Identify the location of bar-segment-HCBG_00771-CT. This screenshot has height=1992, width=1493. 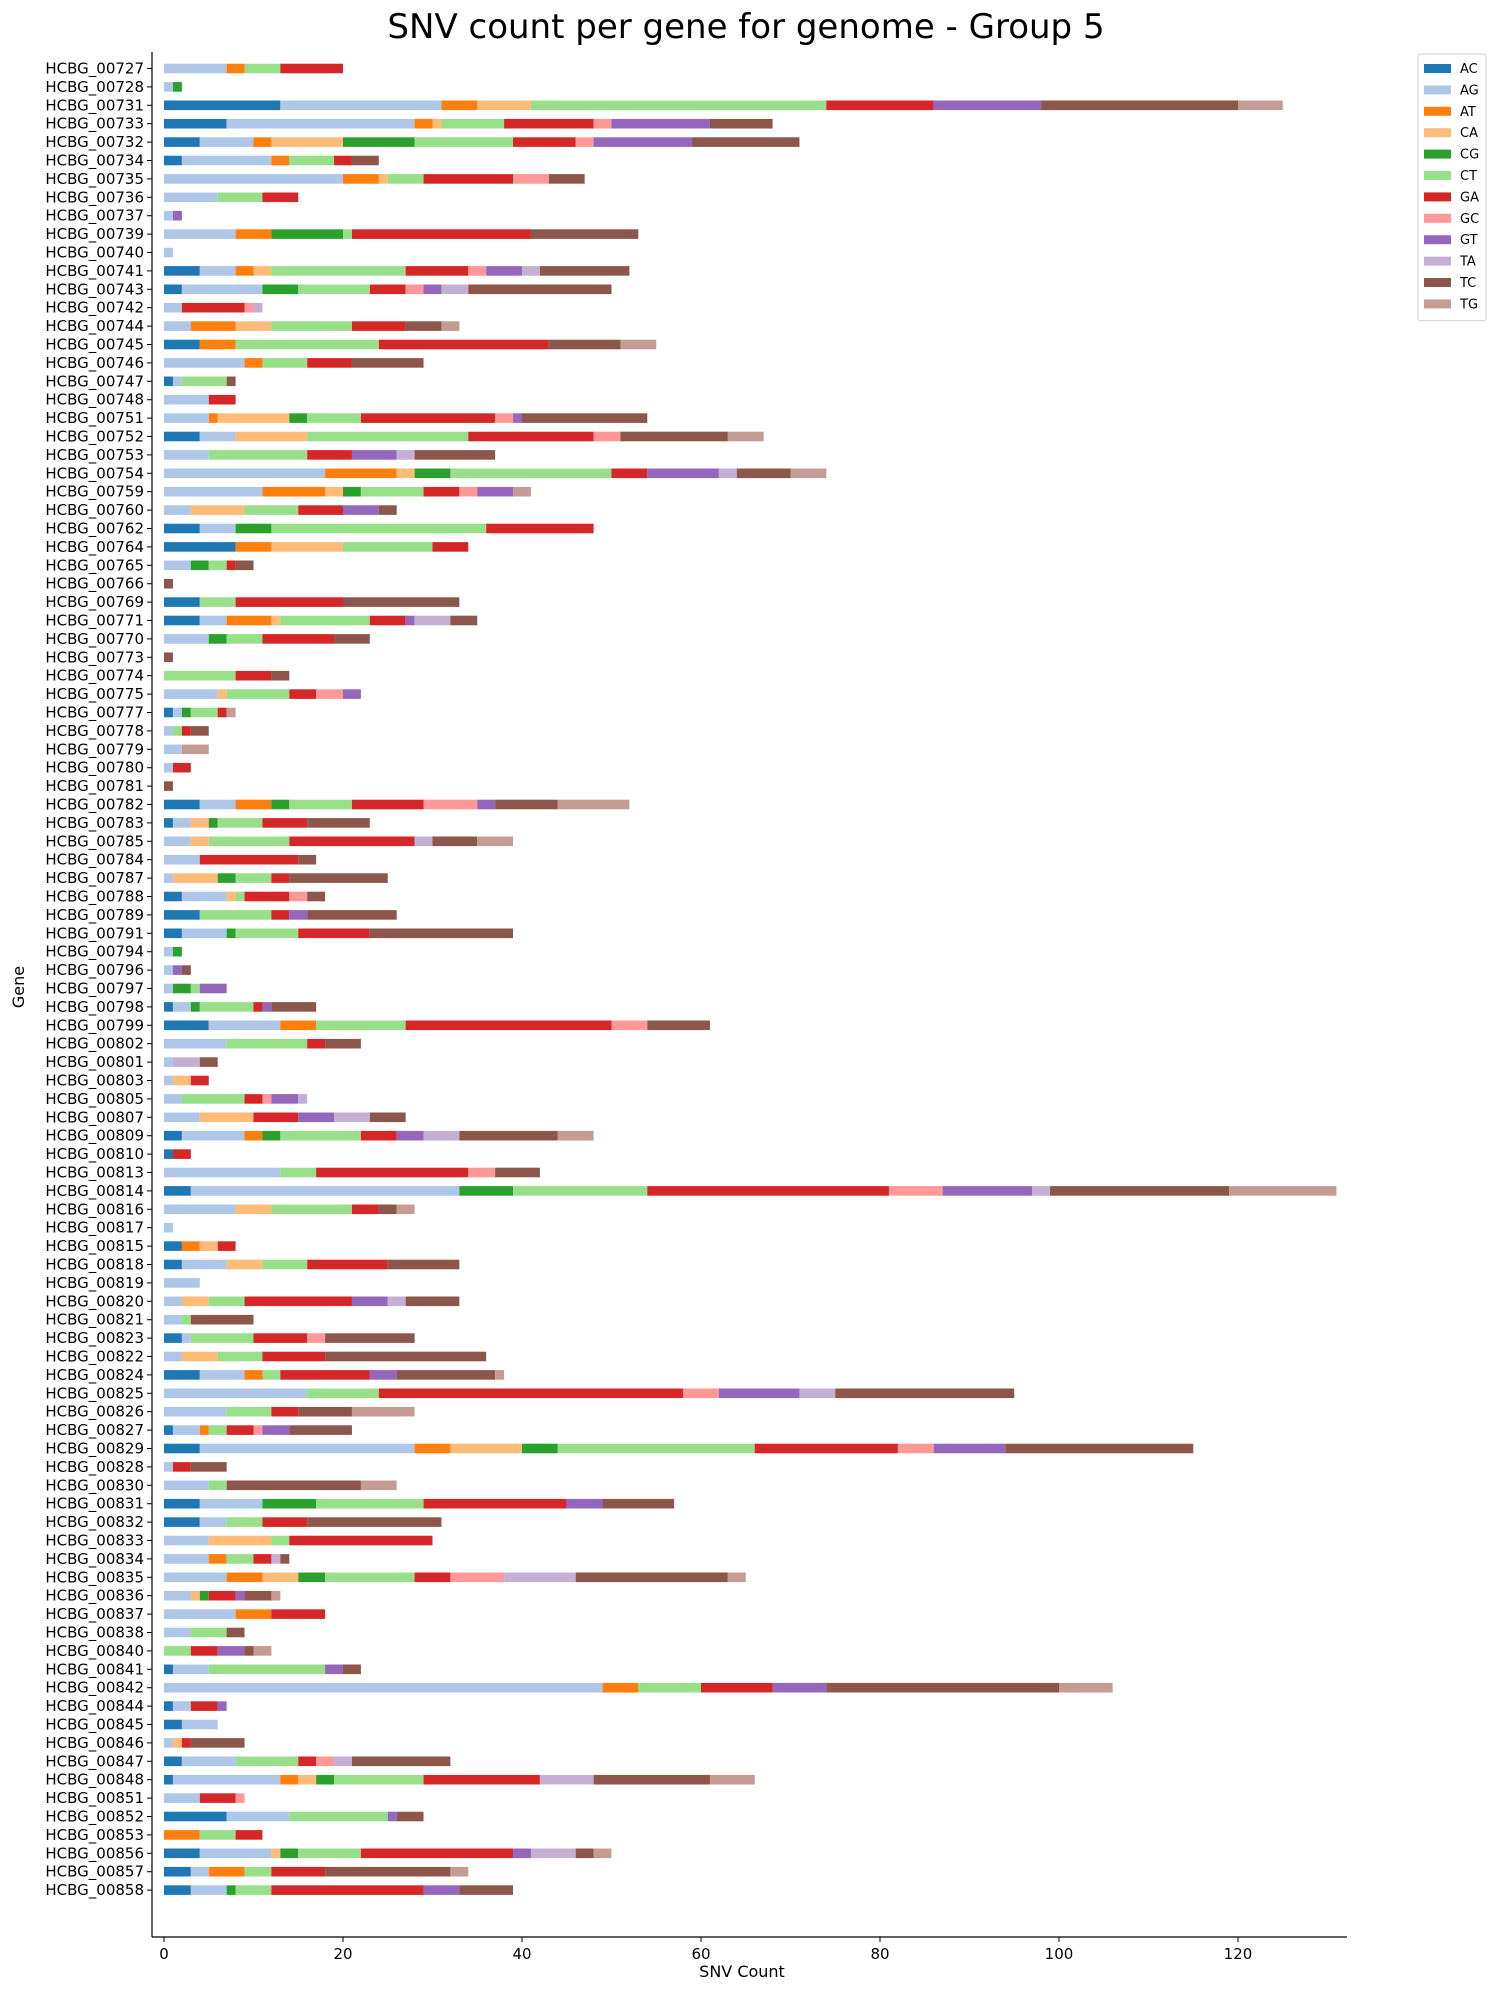
(325, 620).